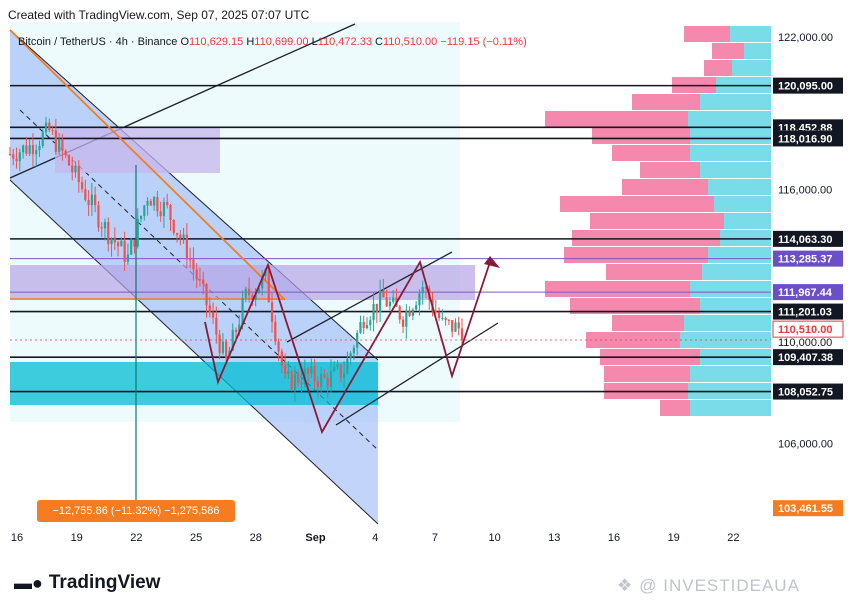 The width and height of the screenshot is (858, 612). What do you see at coordinates (194, 383) in the screenshot?
I see `demand-zone` at bounding box center [194, 383].